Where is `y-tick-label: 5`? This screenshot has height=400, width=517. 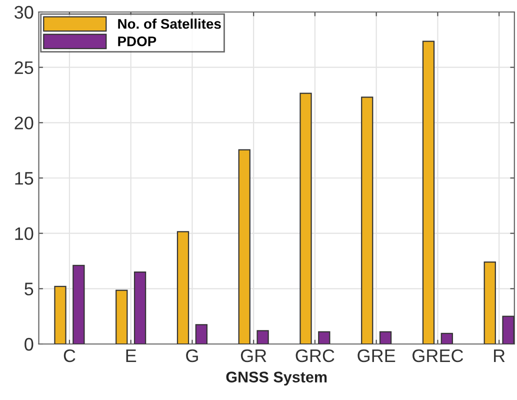
y-tick-label: 5 is located at coordinates (29, 289).